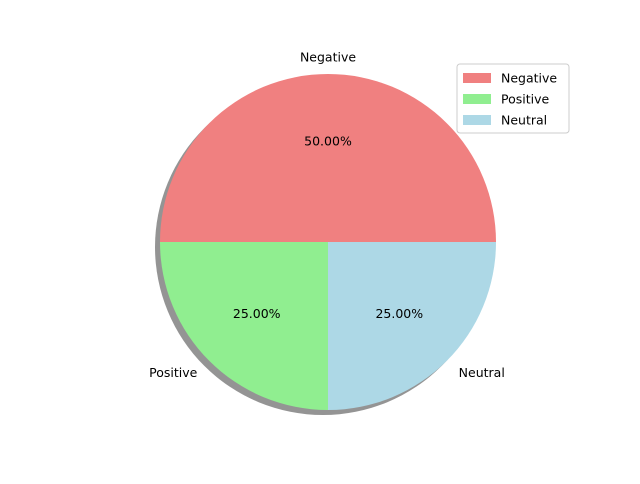 The width and height of the screenshot is (640, 484). What do you see at coordinates (412, 326) in the screenshot?
I see `pie-slice-neutral` at bounding box center [412, 326].